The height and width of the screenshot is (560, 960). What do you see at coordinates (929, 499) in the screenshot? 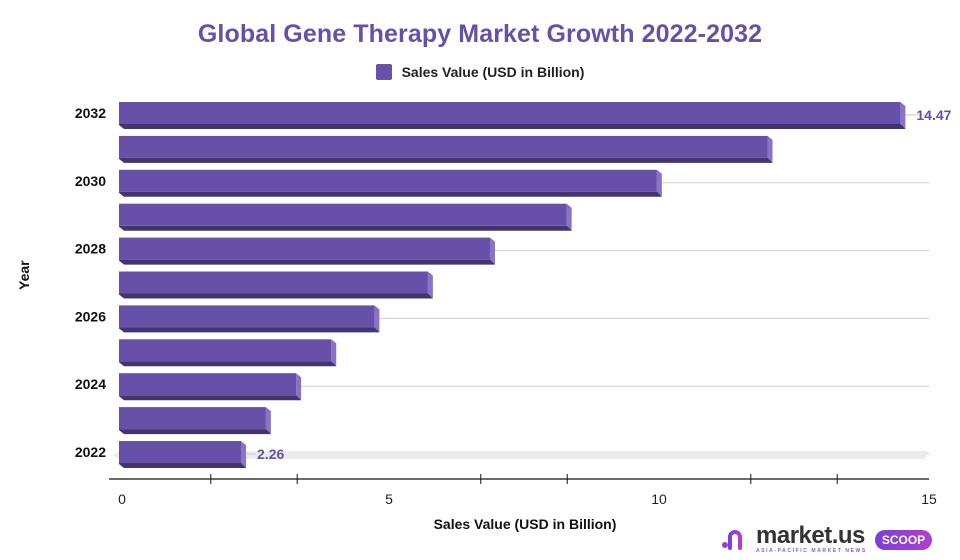
I see `x-tick-label-15: 15` at bounding box center [929, 499].